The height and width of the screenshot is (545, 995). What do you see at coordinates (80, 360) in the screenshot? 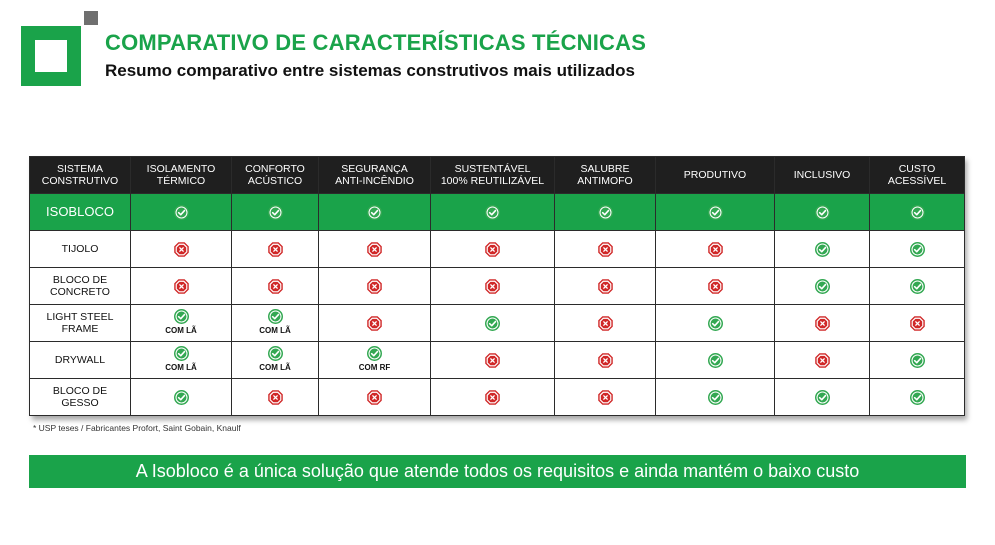
I see `system-name-cell: DRYWALL` at bounding box center [80, 360].